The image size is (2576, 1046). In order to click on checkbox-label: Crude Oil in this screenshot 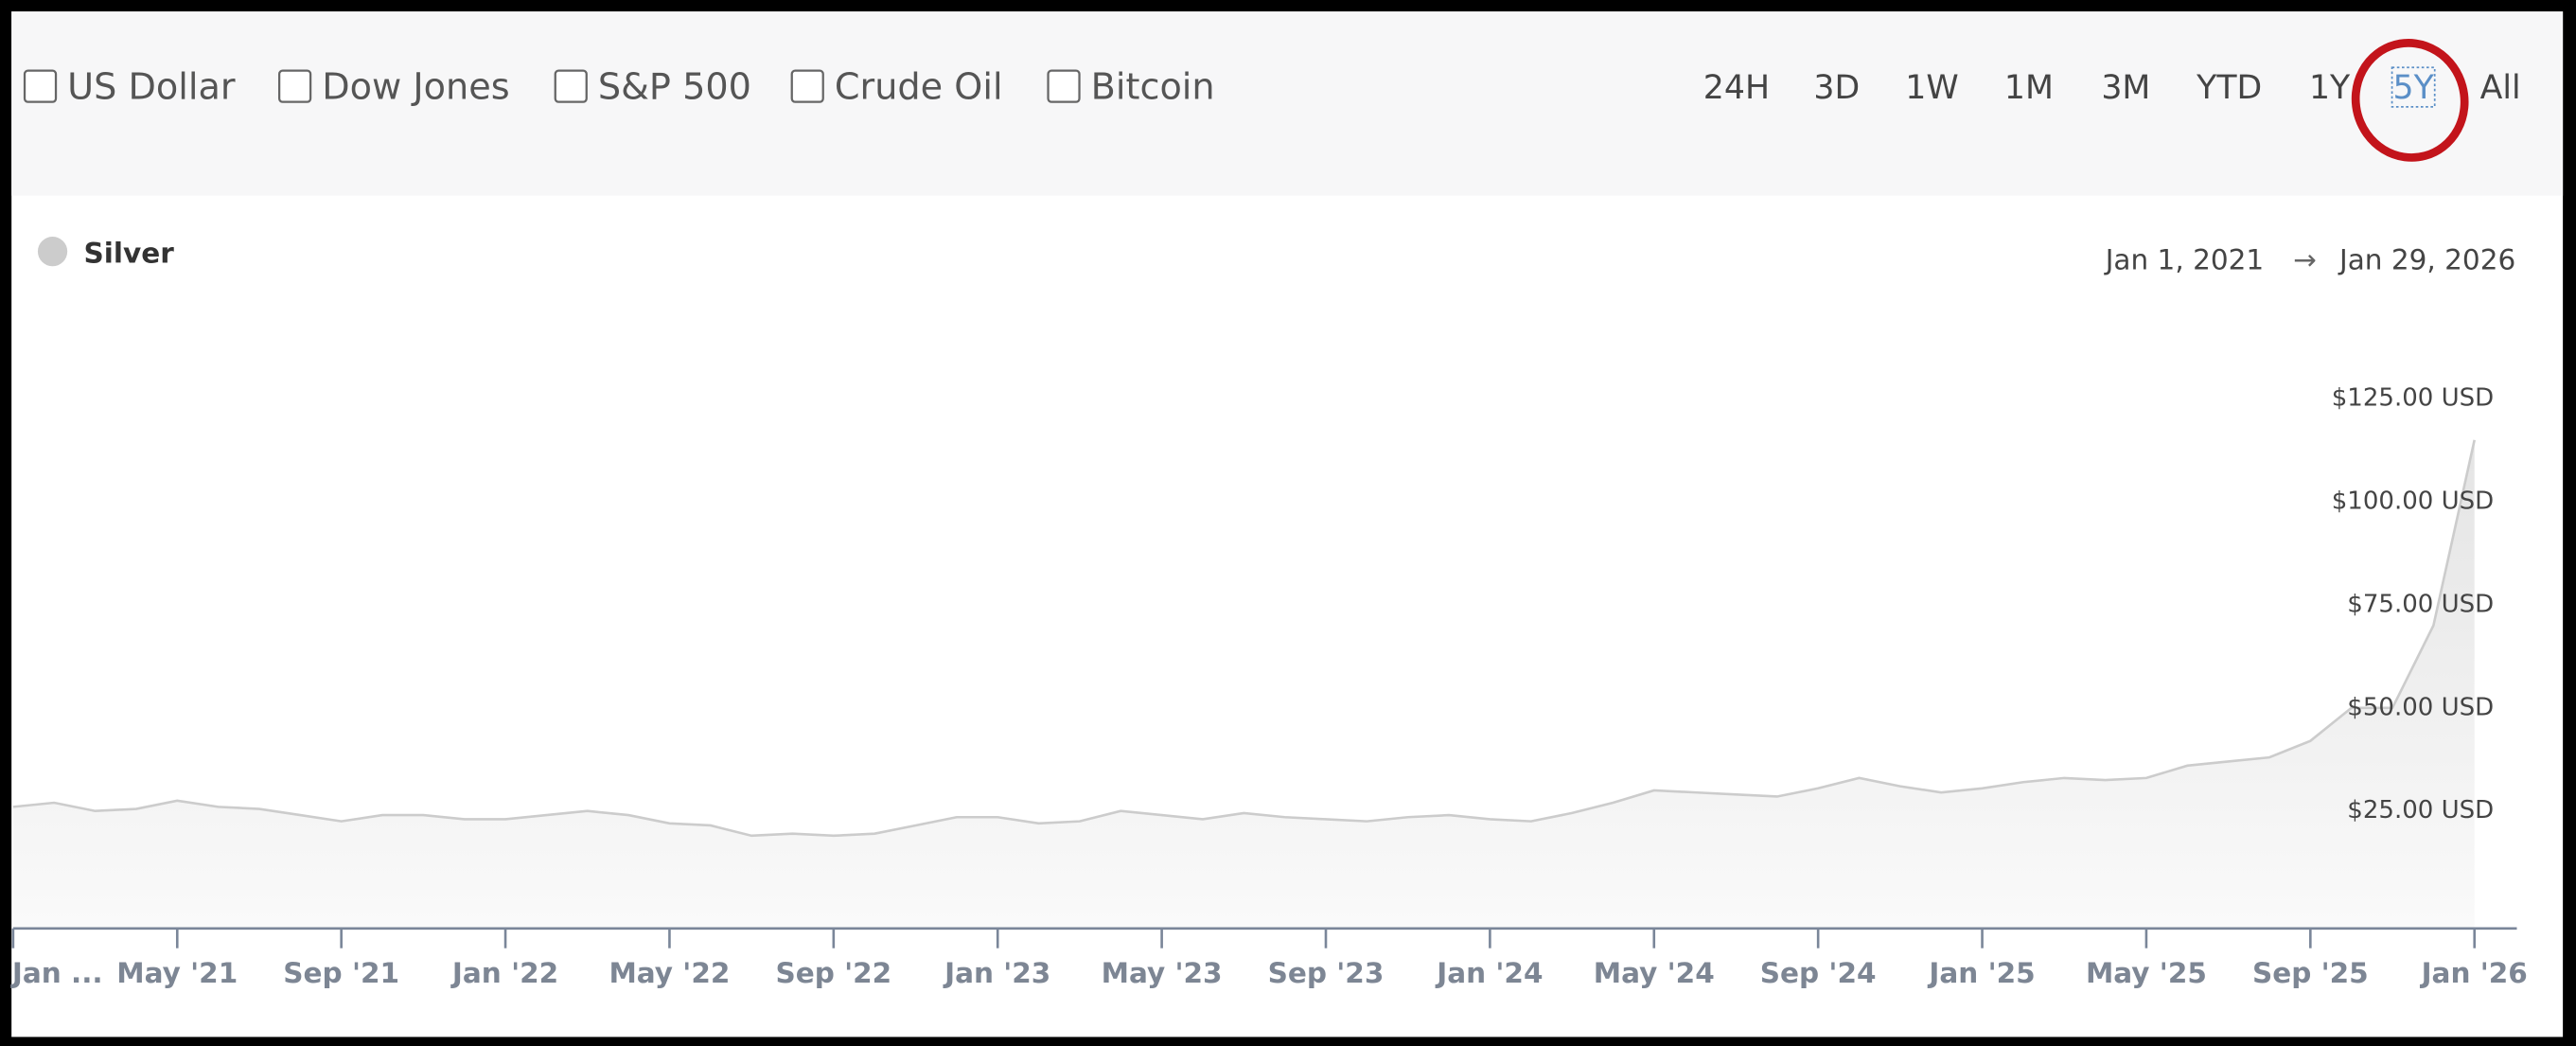, I will do `click(919, 87)`.